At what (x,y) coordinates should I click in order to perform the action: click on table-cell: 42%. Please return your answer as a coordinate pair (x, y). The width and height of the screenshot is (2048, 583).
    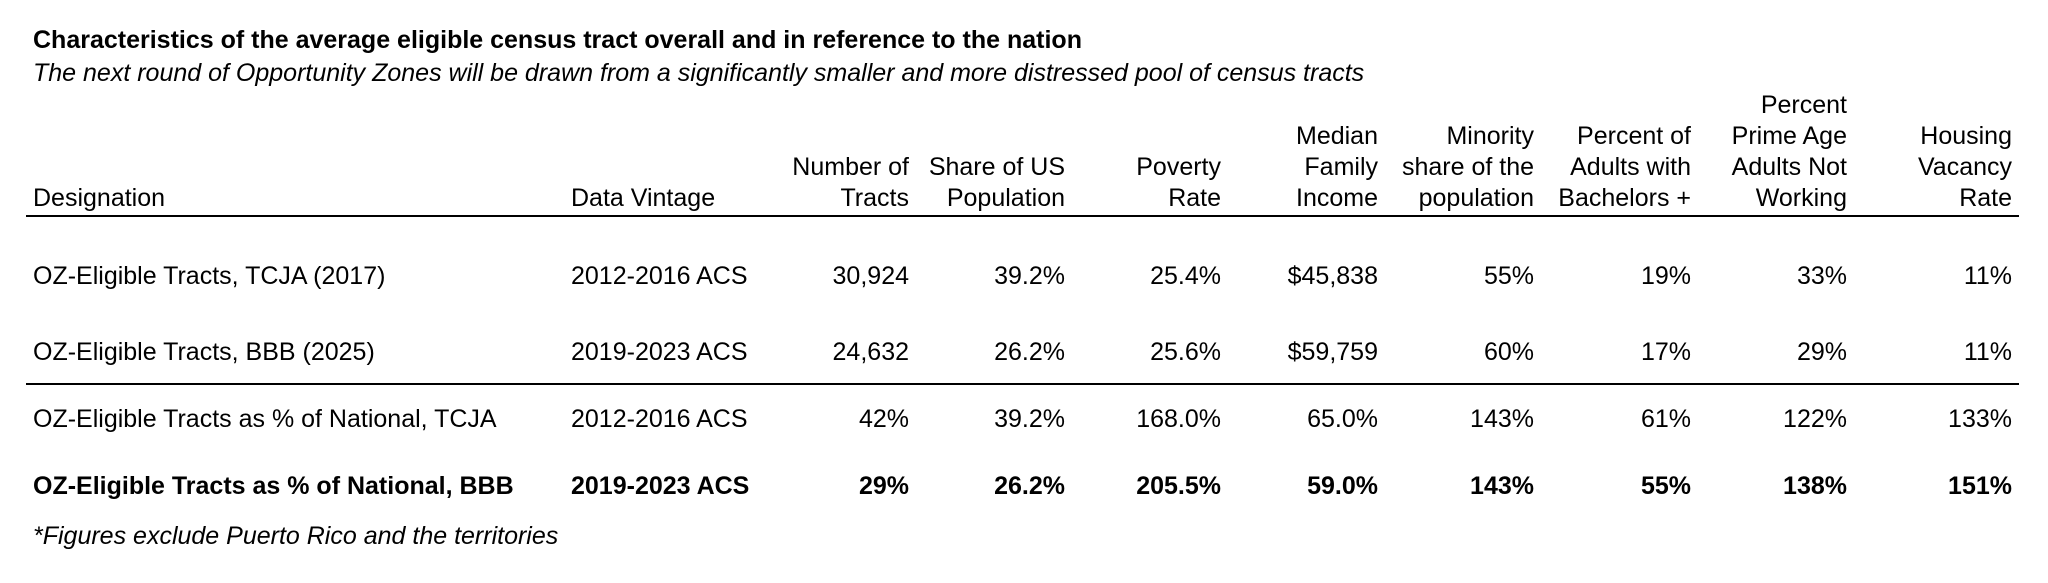
    Looking at the image, I should click on (883, 418).